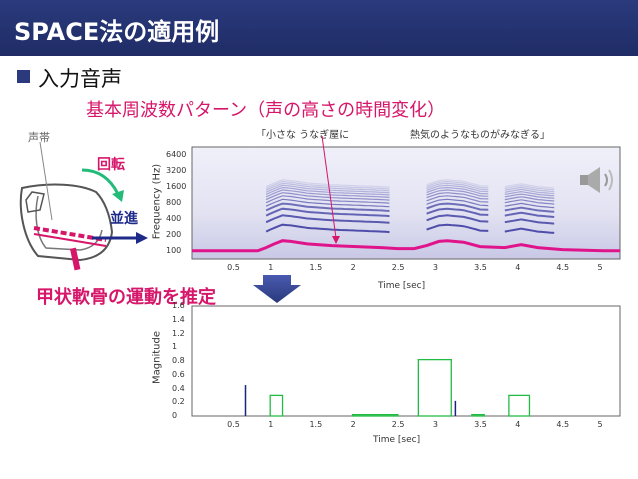 The height and width of the screenshot is (479, 638). What do you see at coordinates (600, 267) in the screenshot?
I see `spectrogram-xtick: 5` at bounding box center [600, 267].